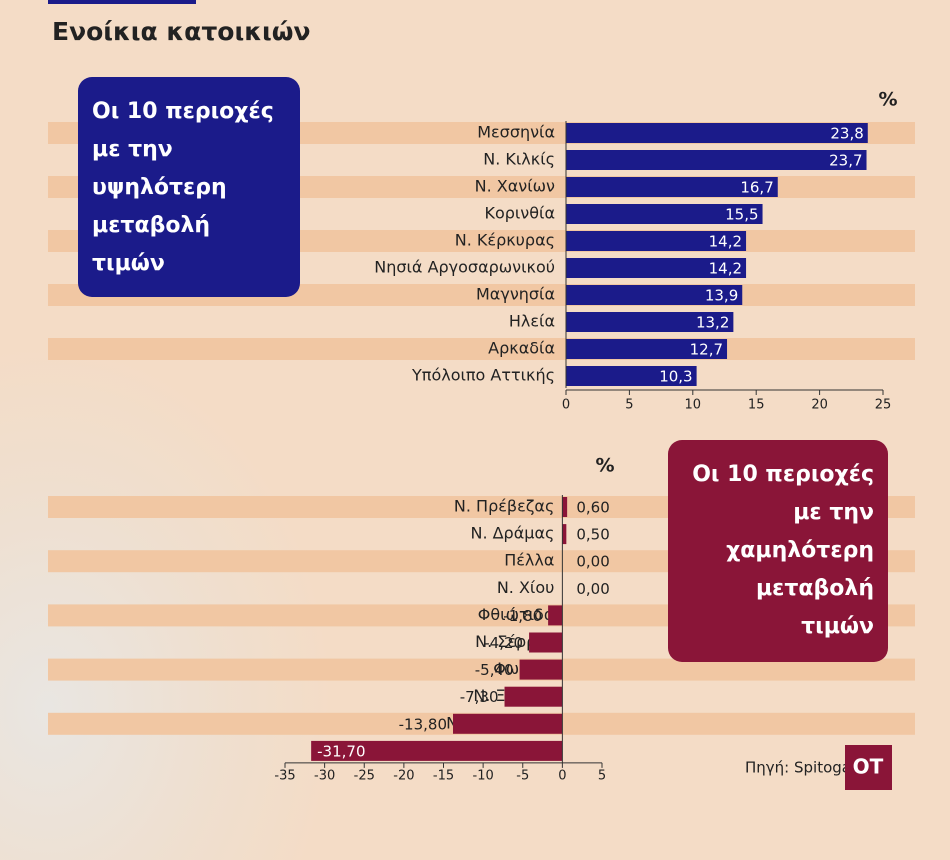 The width and height of the screenshot is (950, 860). I want to click on value-label: 13,9, so click(721, 296).